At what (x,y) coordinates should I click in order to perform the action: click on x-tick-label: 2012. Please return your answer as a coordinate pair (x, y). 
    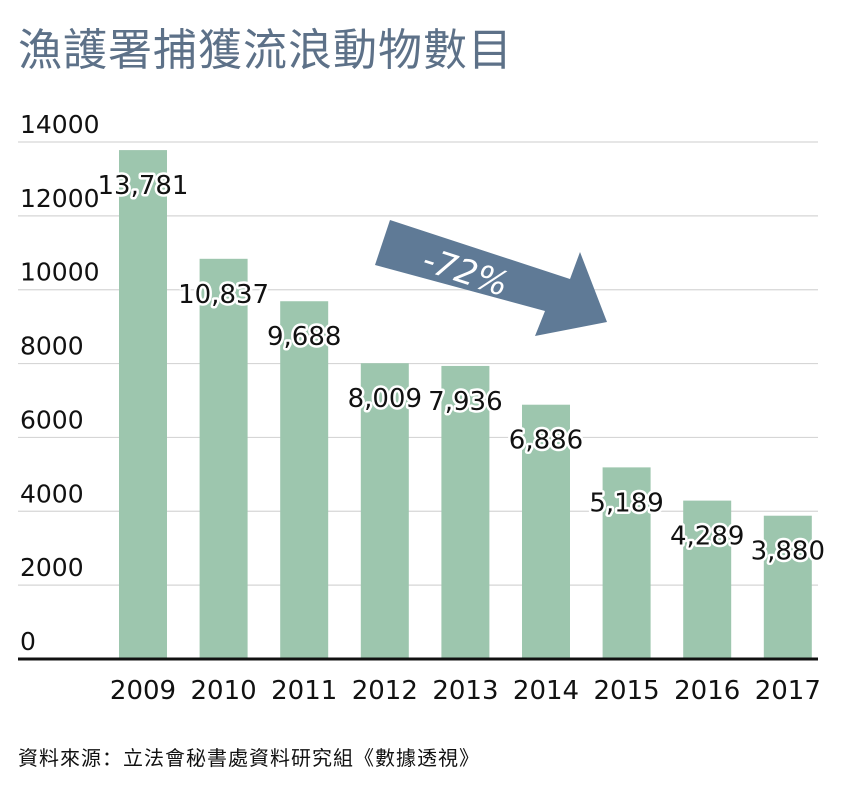
    Looking at the image, I should click on (385, 691).